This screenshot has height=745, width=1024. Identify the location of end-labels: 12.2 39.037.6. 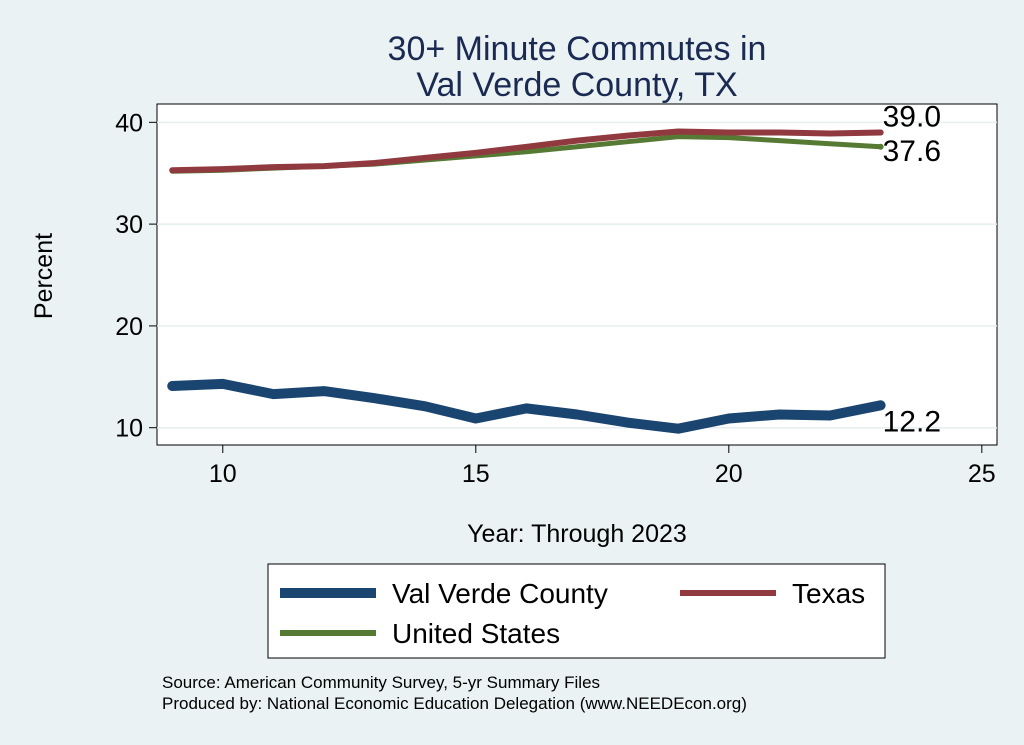
(912, 270).